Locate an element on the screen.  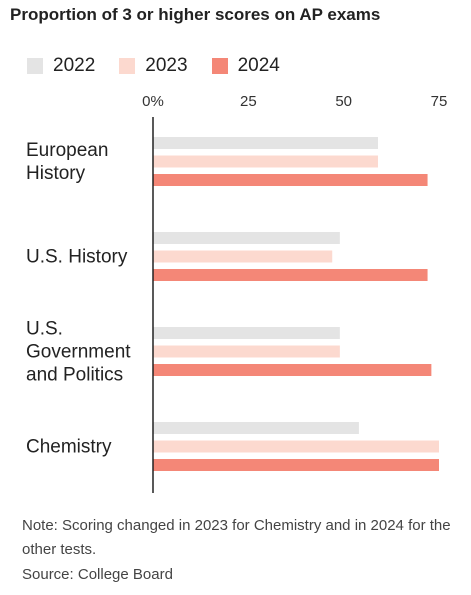
chart-source: Source: College Board is located at coordinates (97, 574).